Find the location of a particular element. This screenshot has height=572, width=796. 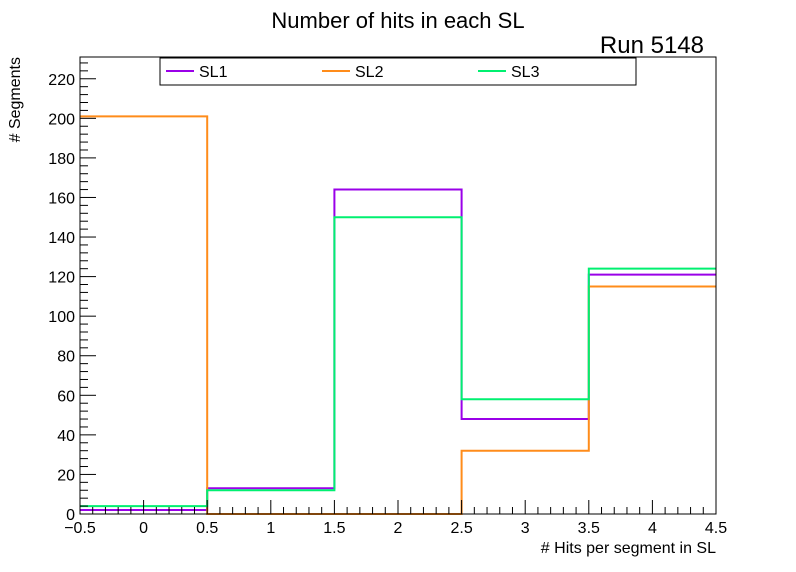

x-tick-label: 2 is located at coordinates (398, 528).